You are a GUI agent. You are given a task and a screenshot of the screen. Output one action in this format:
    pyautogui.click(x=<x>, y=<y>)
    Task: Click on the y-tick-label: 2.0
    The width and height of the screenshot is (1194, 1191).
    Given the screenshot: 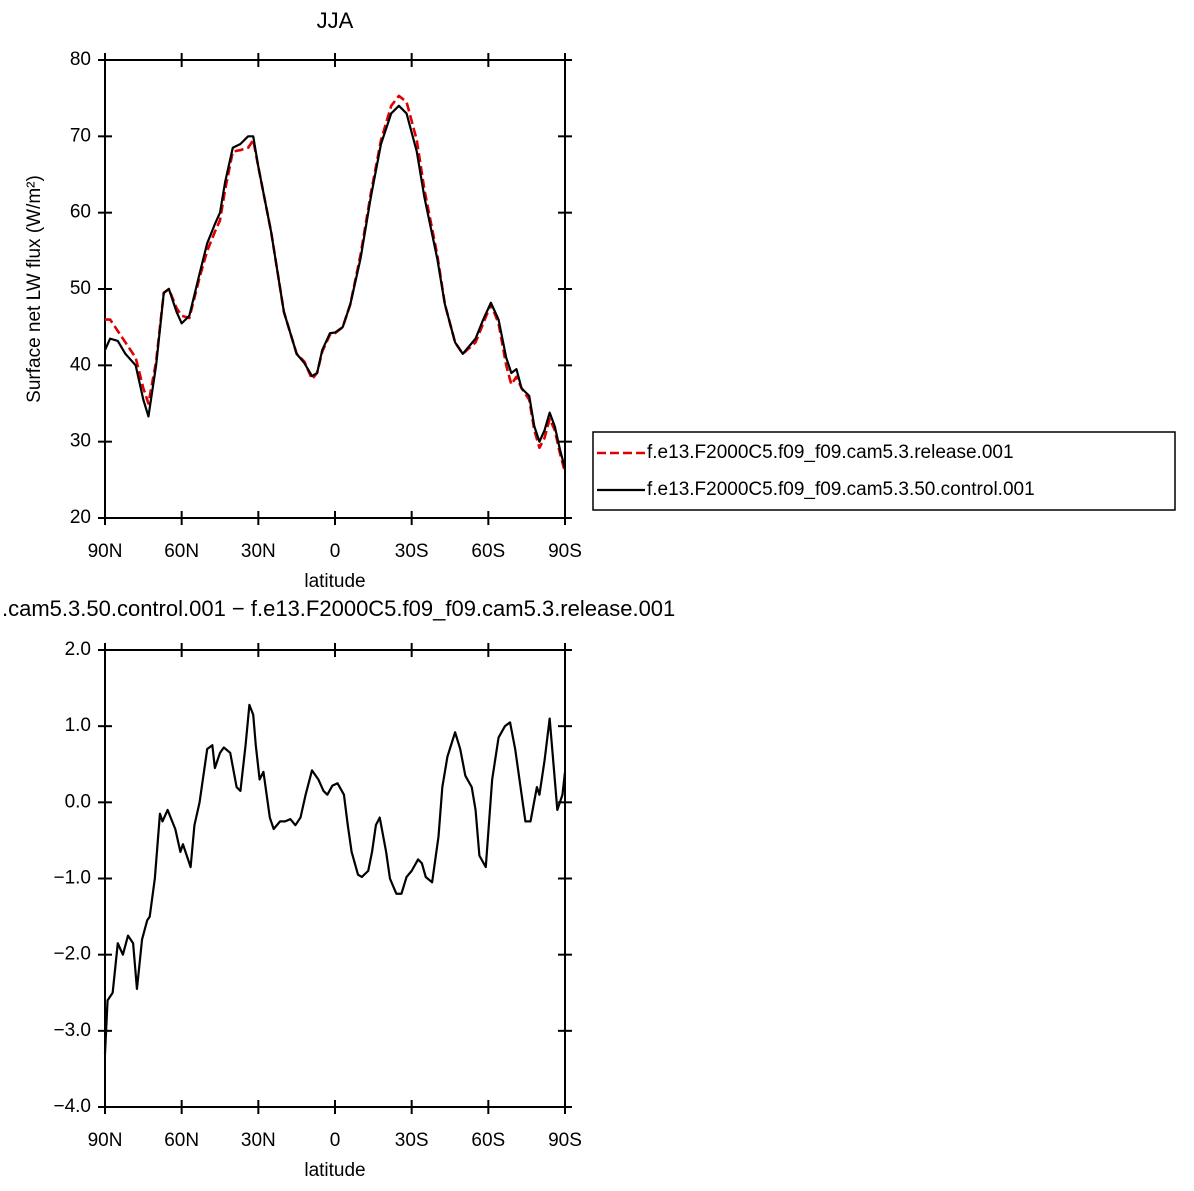 What is the action you would take?
    pyautogui.click(x=78, y=649)
    